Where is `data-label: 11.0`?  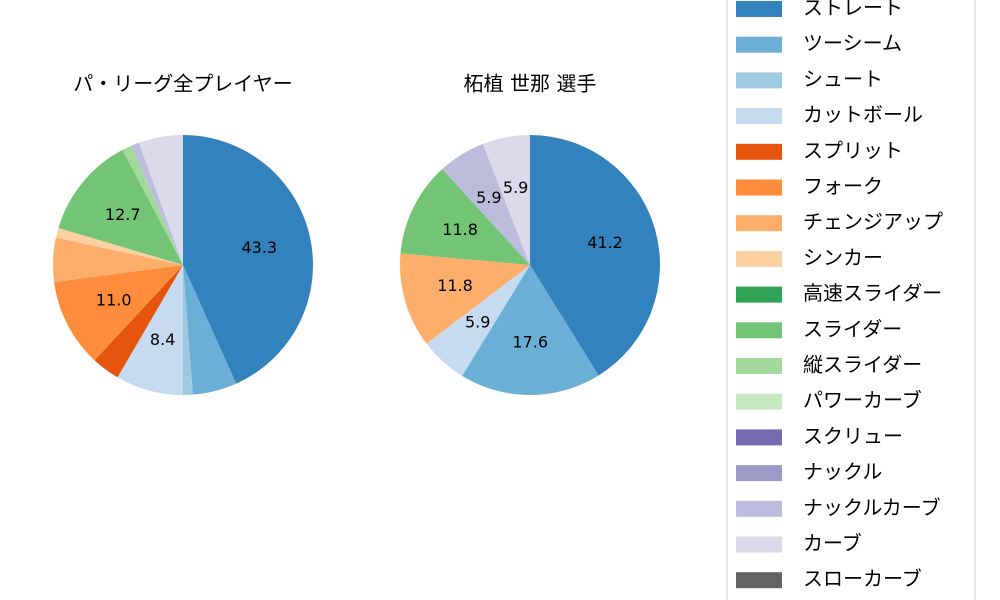
data-label: 11.0 is located at coordinates (114, 299).